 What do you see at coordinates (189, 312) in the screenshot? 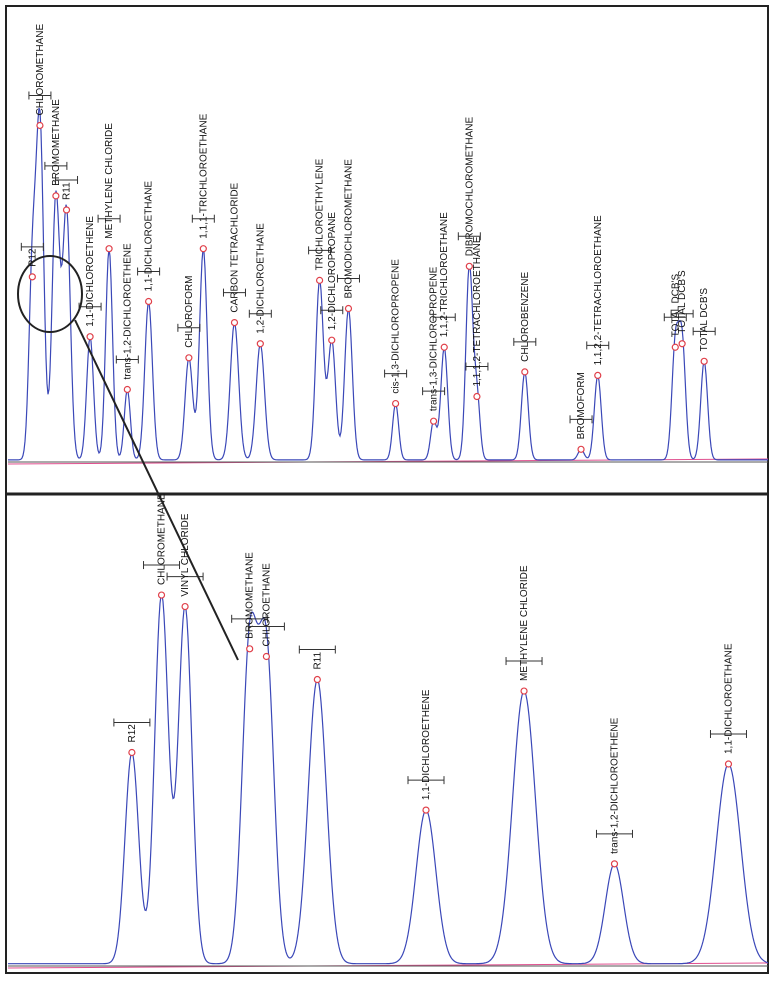
I see `peak-label: CHLOROFORM` at bounding box center [189, 312].